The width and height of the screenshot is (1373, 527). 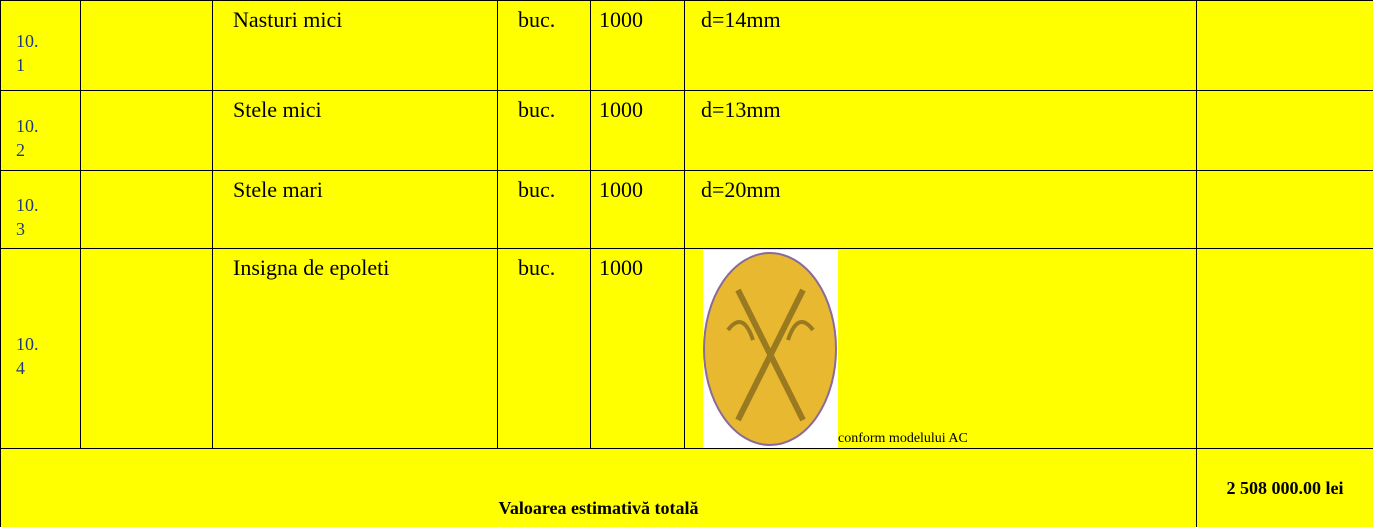 I want to click on item-number: 10.1, so click(x=27, y=52).